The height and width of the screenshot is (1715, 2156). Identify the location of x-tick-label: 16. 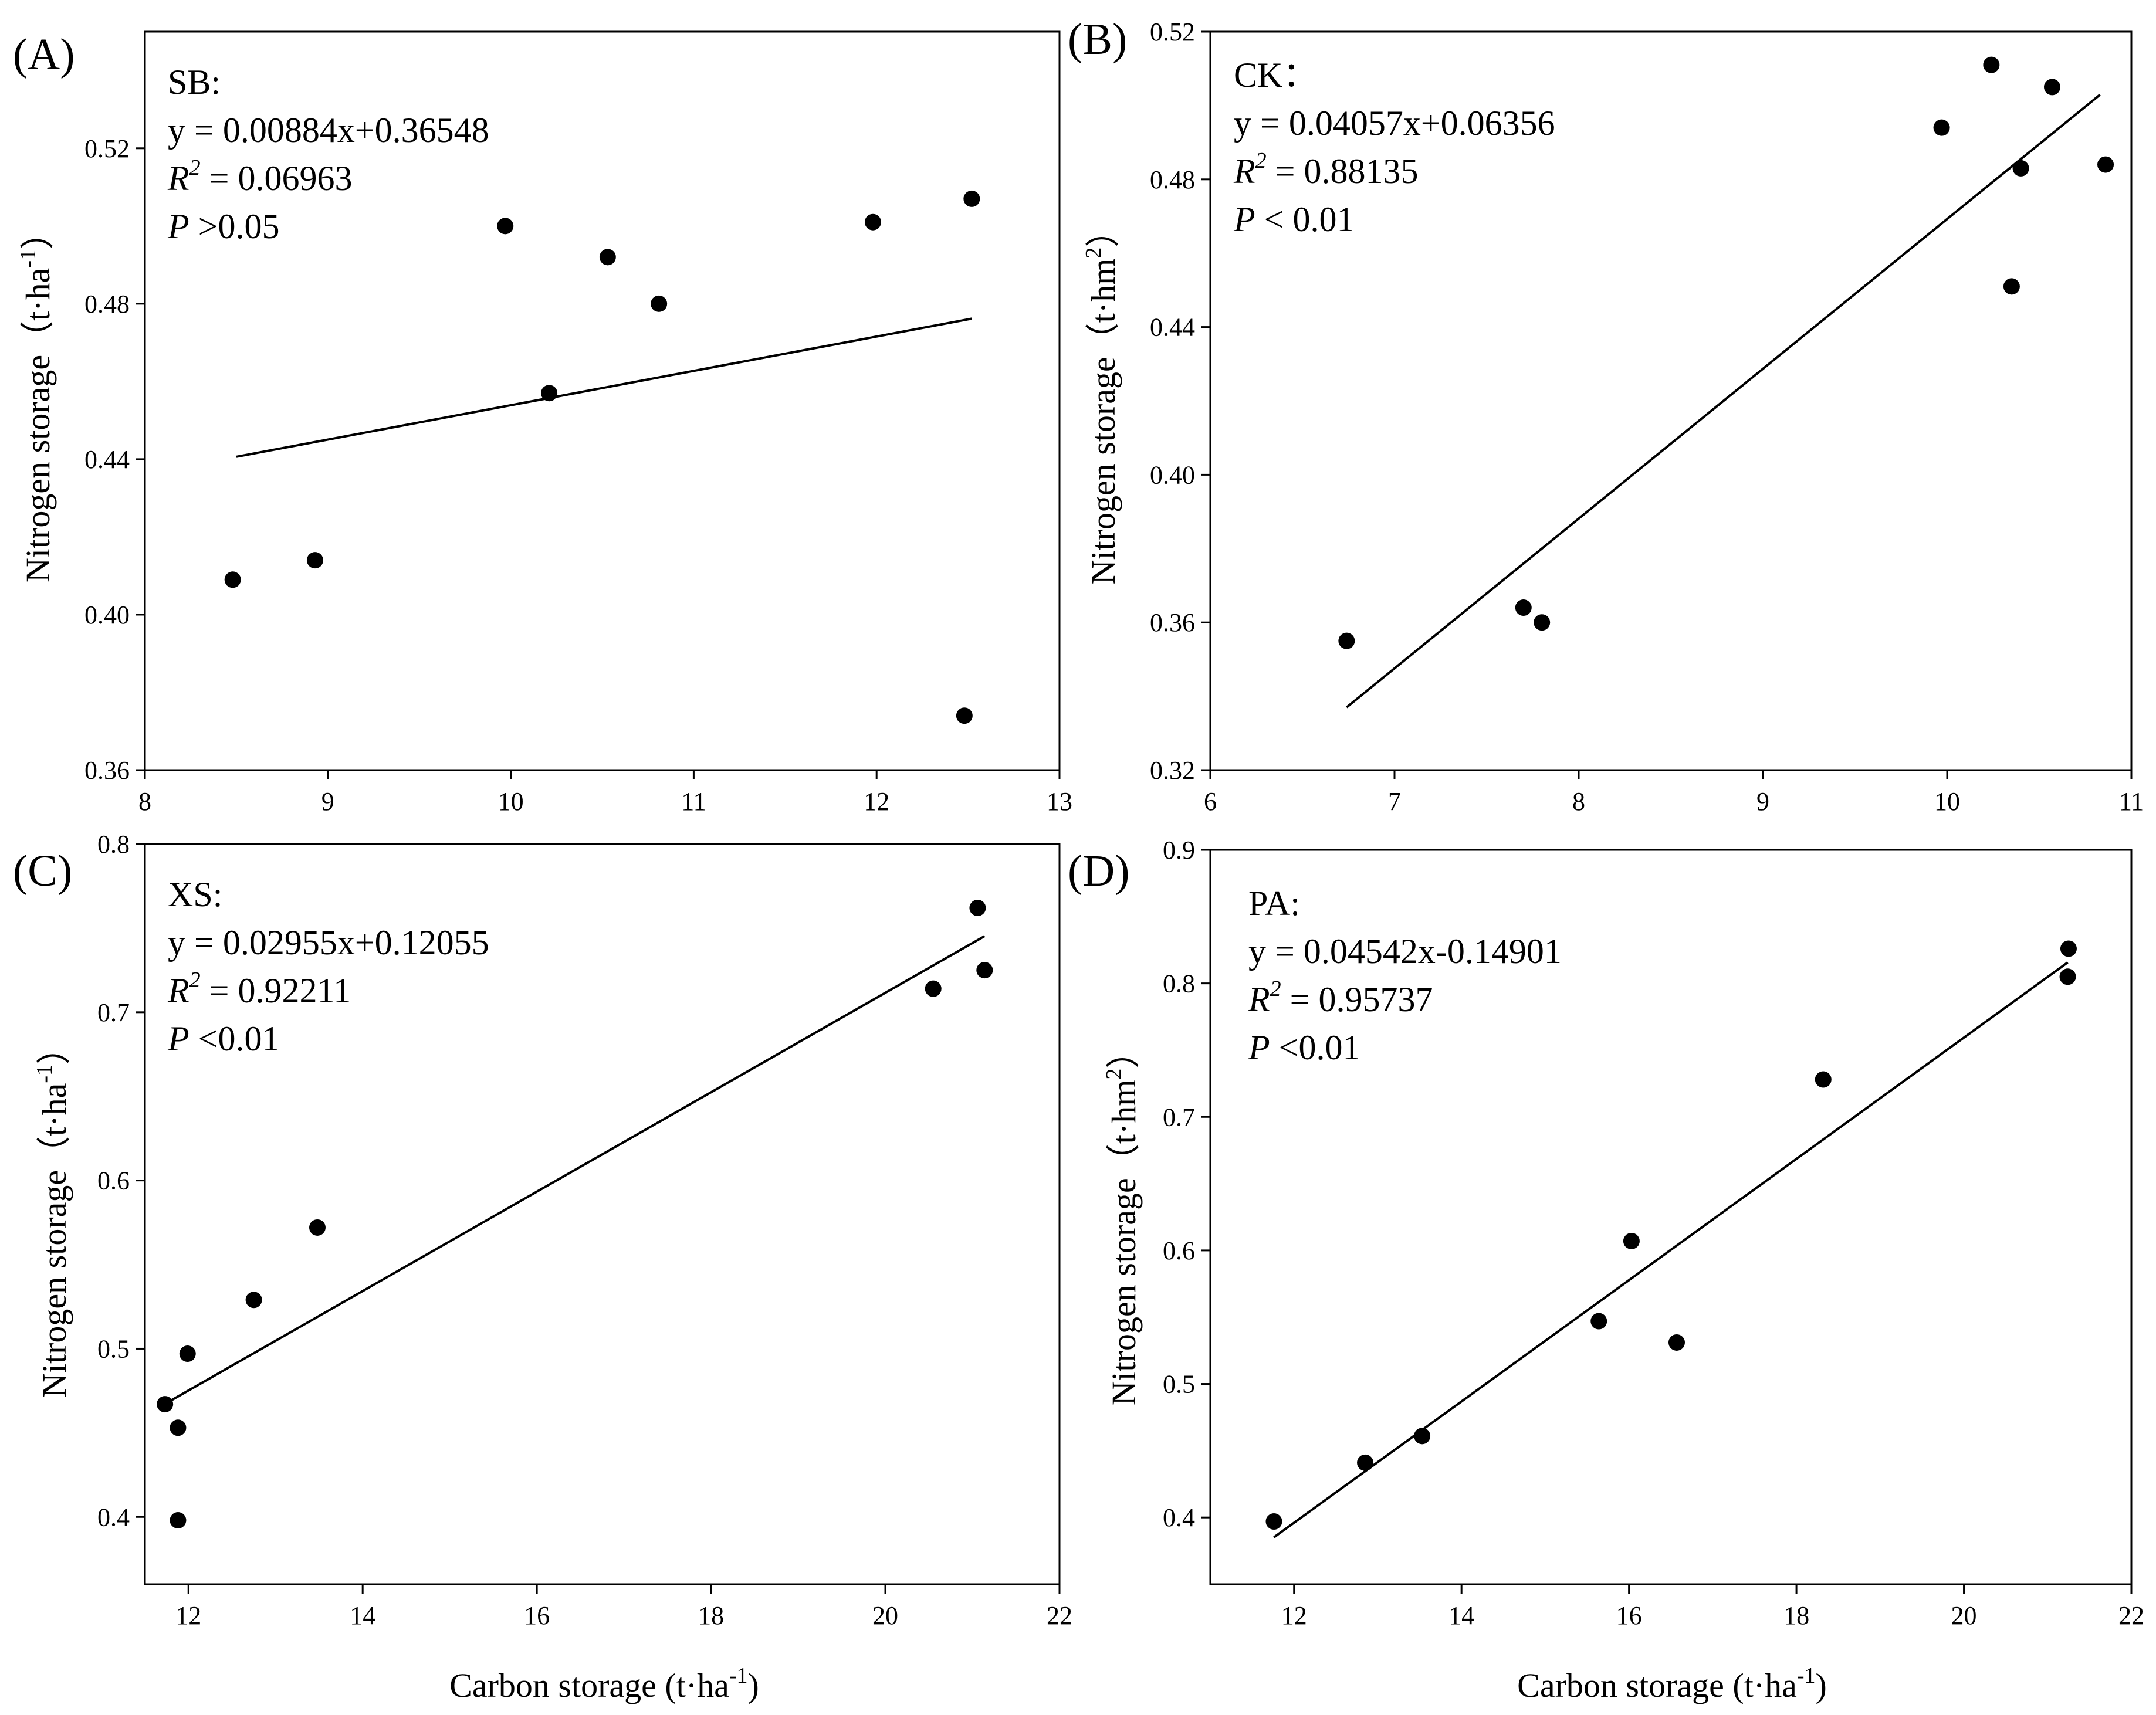
(537, 1616).